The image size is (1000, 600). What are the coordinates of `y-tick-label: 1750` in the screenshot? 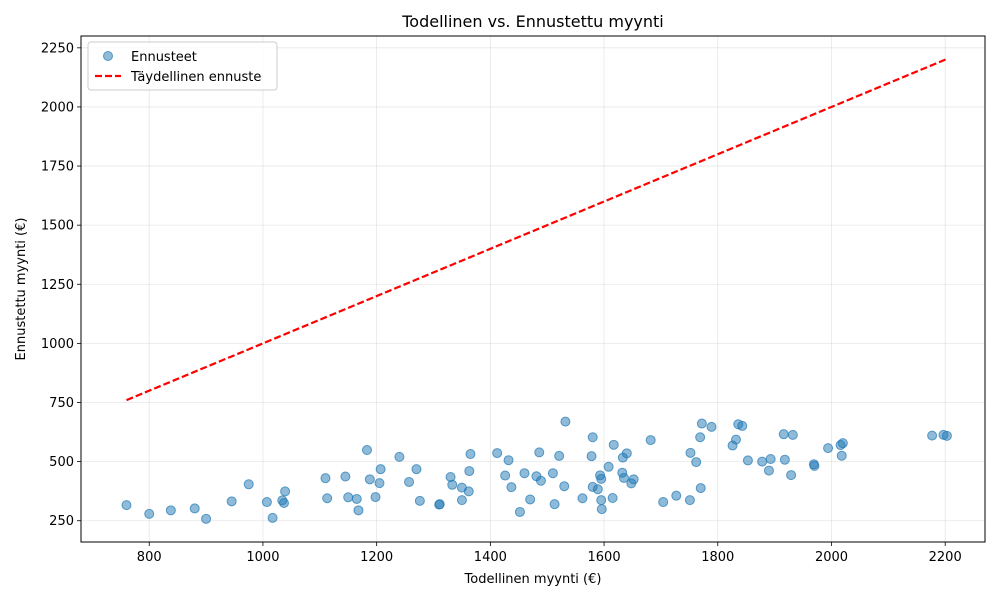 It's located at (57, 167).